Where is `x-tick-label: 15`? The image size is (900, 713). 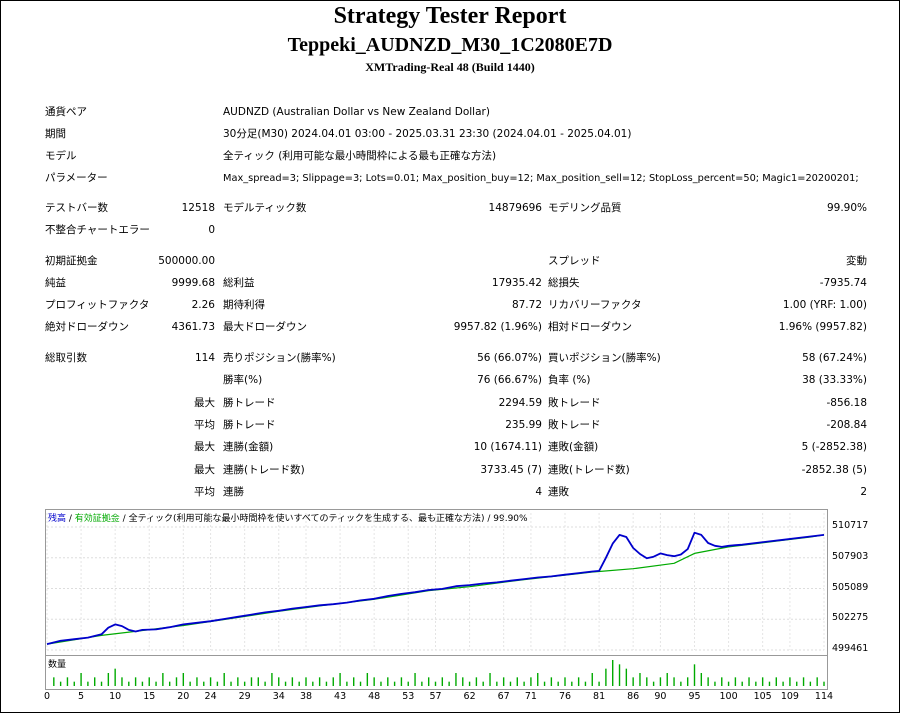 x-tick-label: 15 is located at coordinates (149, 696).